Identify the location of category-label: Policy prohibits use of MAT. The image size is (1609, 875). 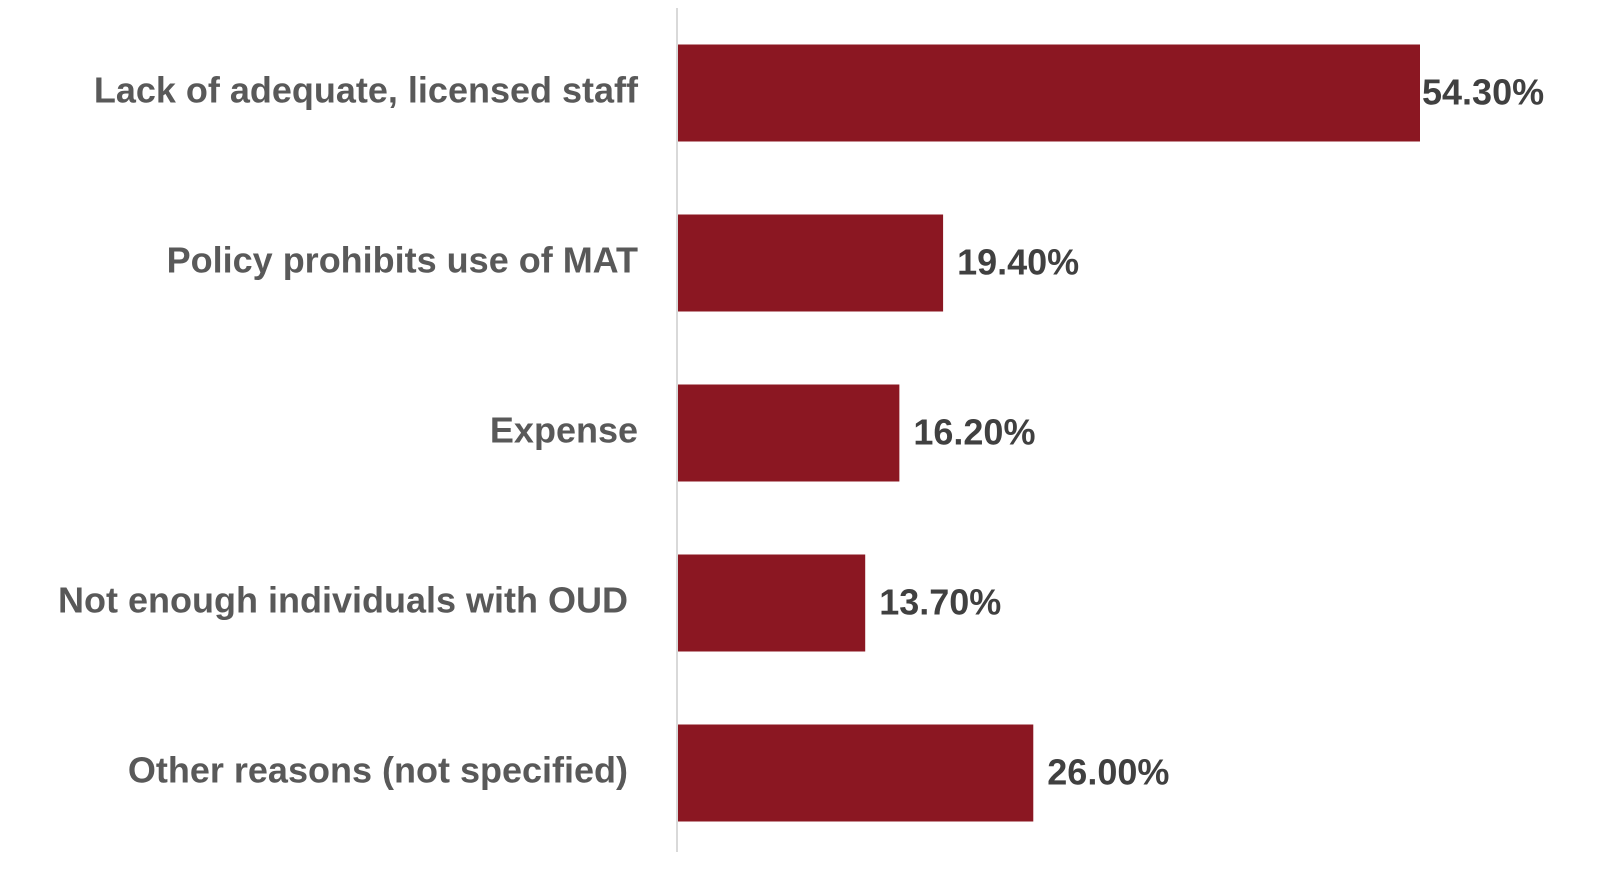
(402, 260).